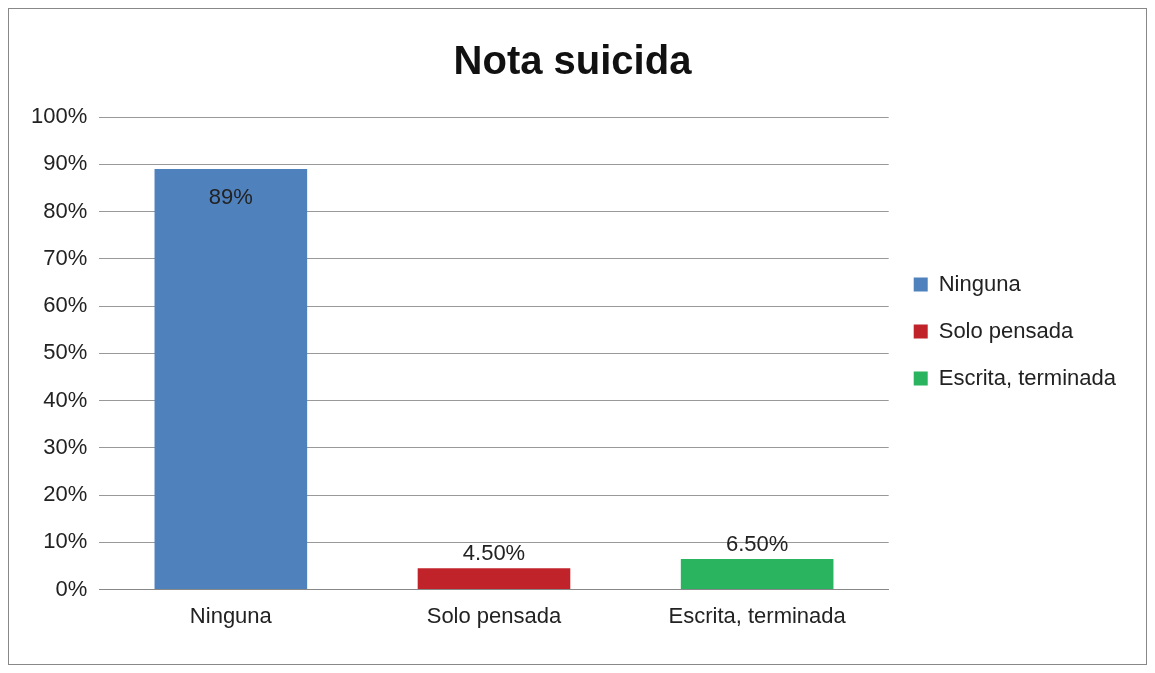  What do you see at coordinates (573, 60) in the screenshot?
I see `chart-title: Nota suicida` at bounding box center [573, 60].